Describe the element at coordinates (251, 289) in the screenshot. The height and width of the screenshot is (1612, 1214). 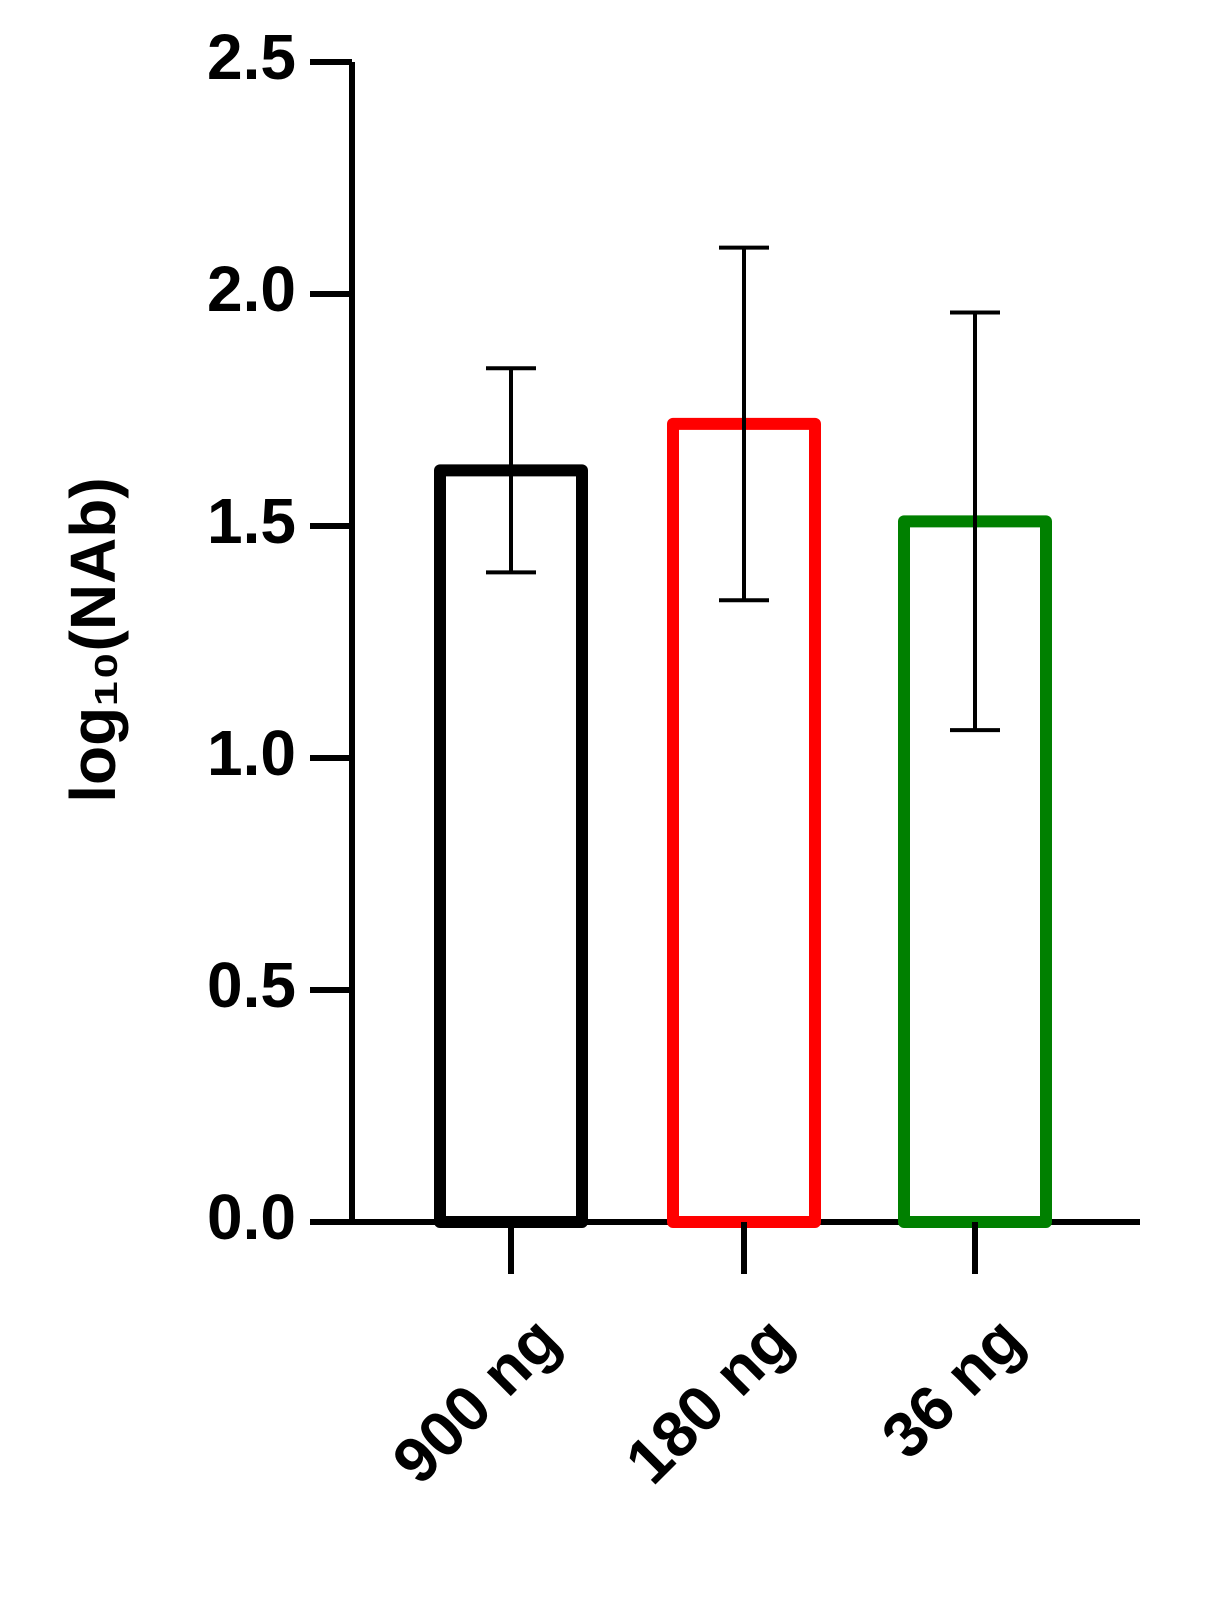
I see `y-tick-label: 2.0` at that location.